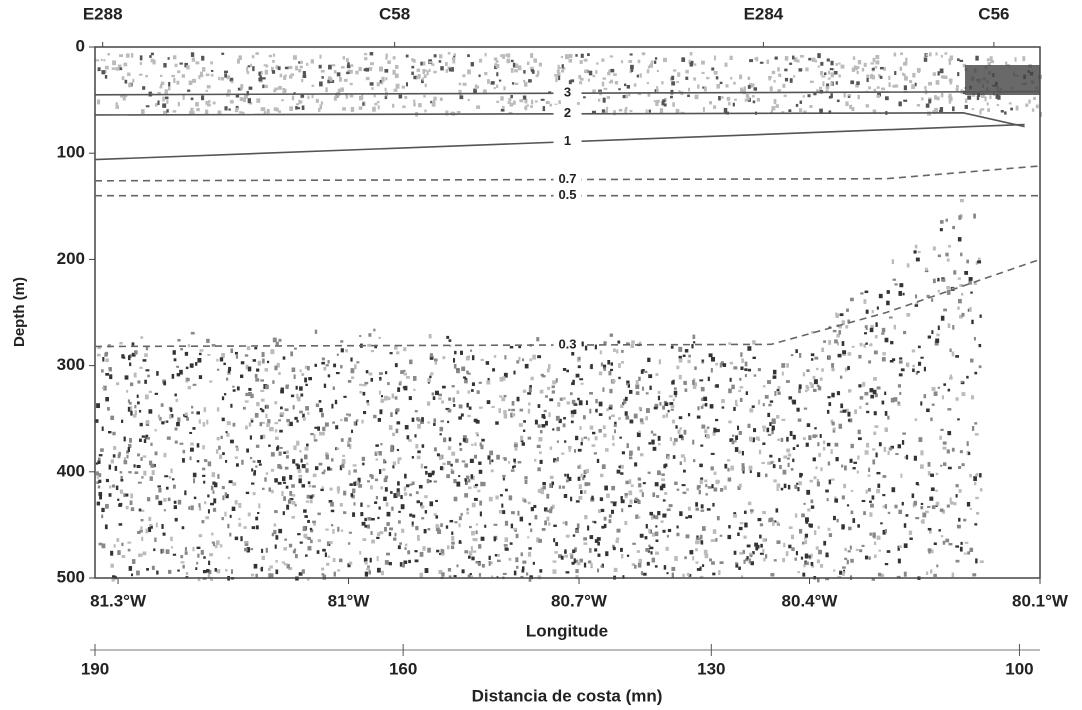 This screenshot has width=1082, height=710. Describe the element at coordinates (810, 600) in the screenshot. I see `x-tick-label: 80.4°W` at that location.